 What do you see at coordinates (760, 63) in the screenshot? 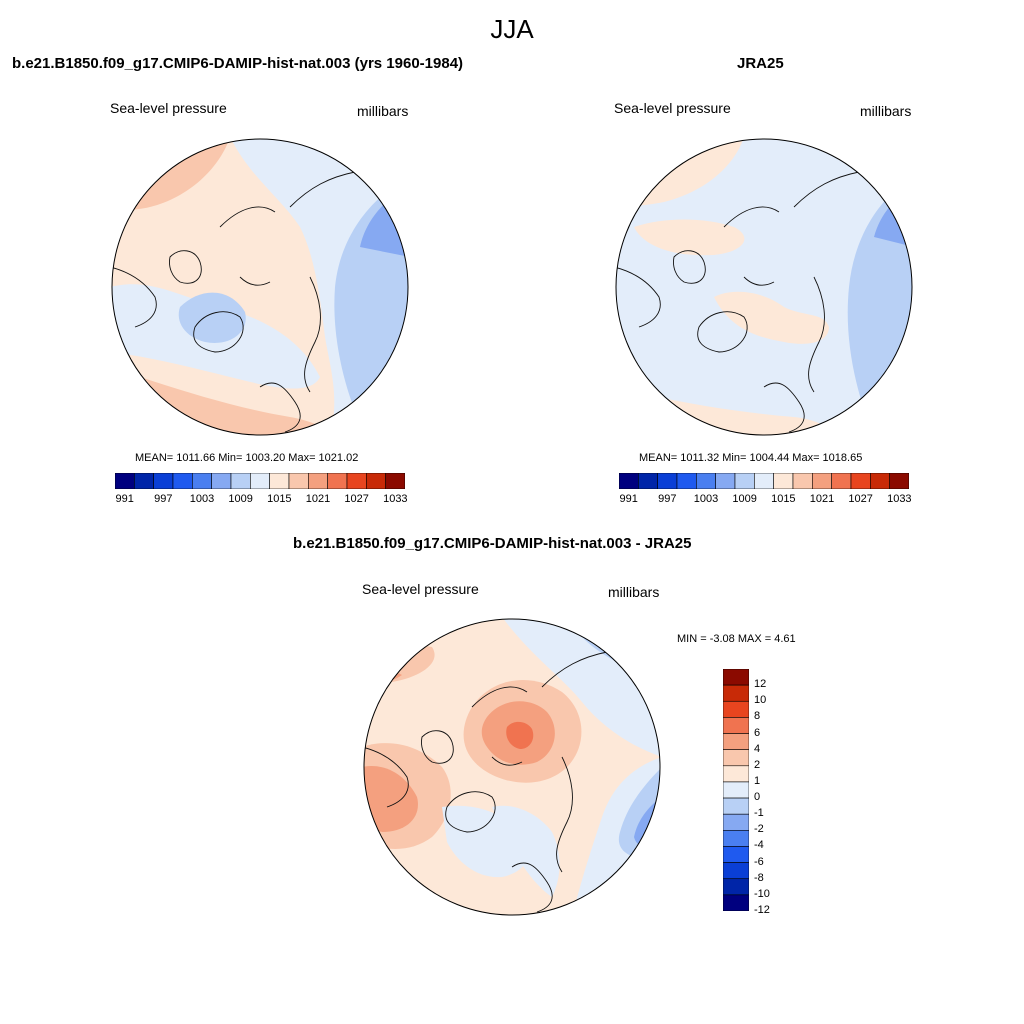
I see `obs-panel-title: JRA25` at bounding box center [760, 63].